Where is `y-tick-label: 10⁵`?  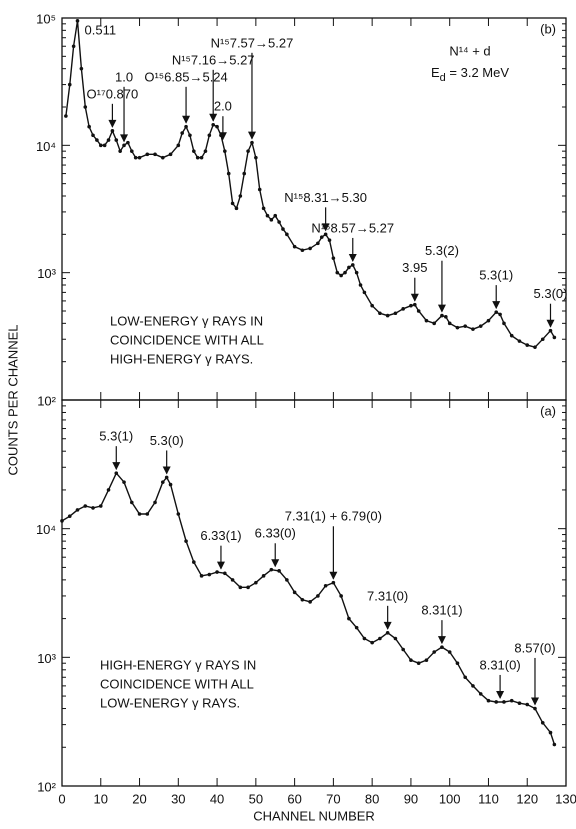 y-tick-label: 10⁵ is located at coordinates (46, 18).